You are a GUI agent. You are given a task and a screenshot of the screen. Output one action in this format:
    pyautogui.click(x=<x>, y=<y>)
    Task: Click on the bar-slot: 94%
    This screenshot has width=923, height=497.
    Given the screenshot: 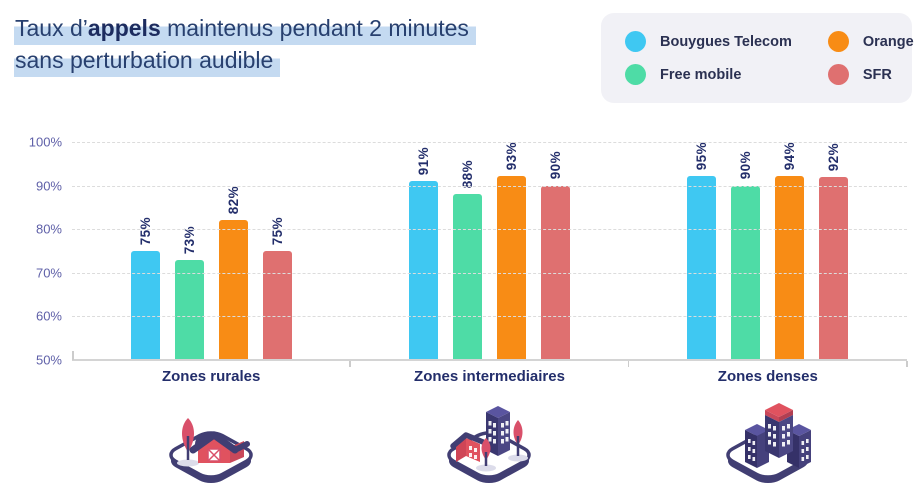 What is the action you would take?
    pyautogui.click(x=790, y=251)
    